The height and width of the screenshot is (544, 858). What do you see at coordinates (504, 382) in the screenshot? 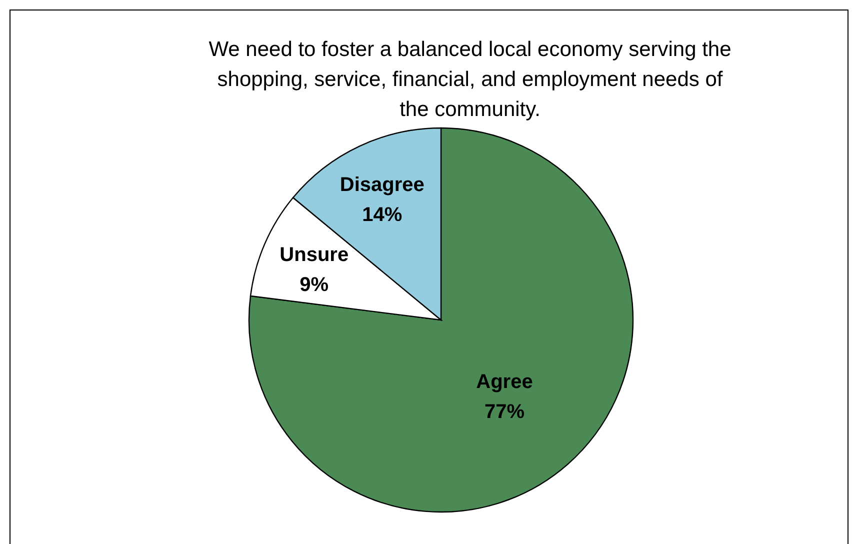
I see `slice-label: Agree` at bounding box center [504, 382].